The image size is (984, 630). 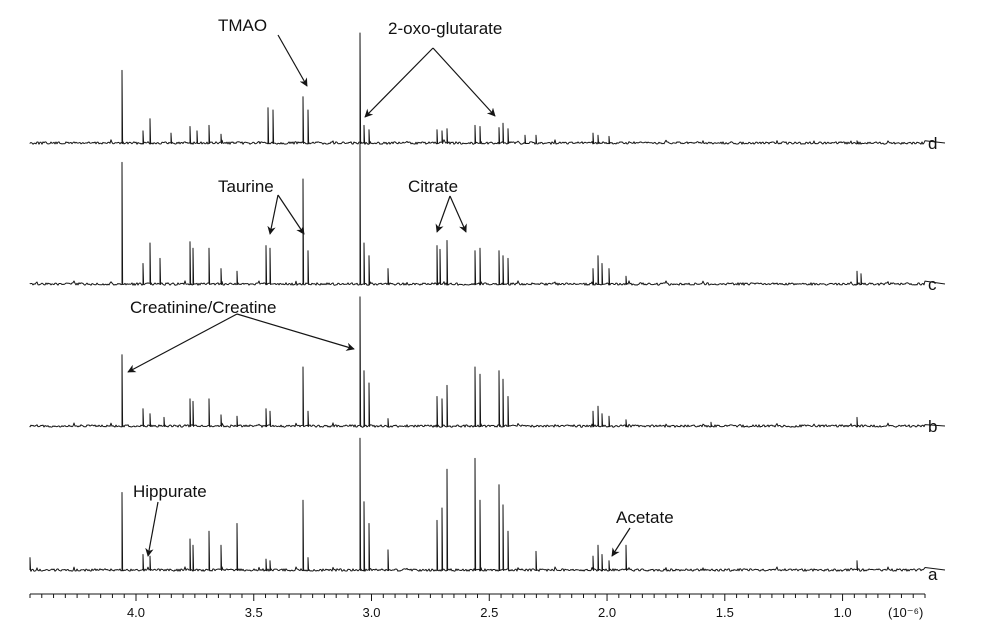 I want to click on annotation-taurine: Taurine, so click(x=246, y=186).